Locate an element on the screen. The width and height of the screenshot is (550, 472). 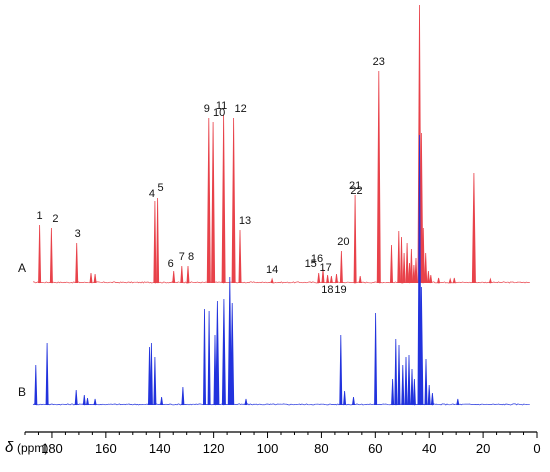
peak-label: 11 is located at coordinates (221, 106).